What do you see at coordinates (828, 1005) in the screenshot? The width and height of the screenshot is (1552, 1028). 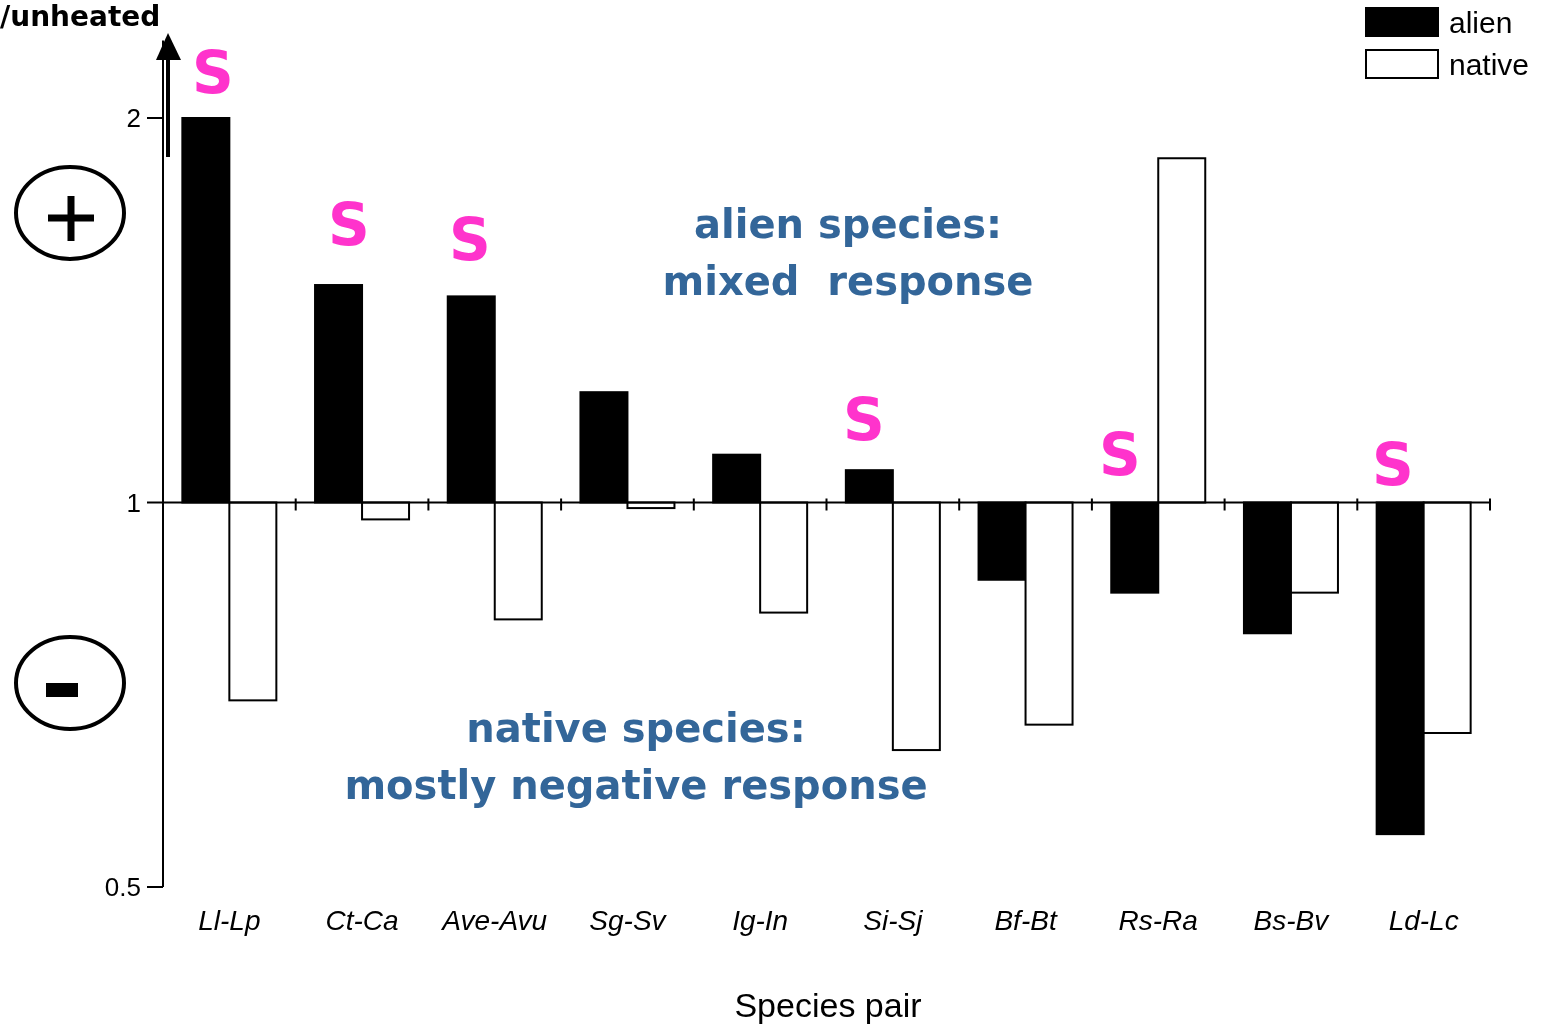 I see `x-axis-title: Species pair` at bounding box center [828, 1005].